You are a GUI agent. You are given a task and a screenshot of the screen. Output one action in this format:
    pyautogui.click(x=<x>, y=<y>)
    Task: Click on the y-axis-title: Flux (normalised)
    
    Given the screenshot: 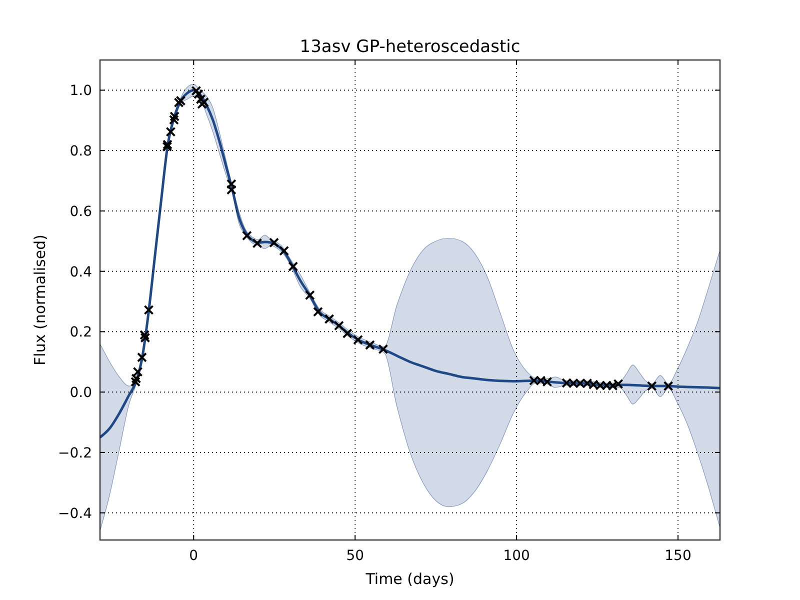 What is the action you would take?
    pyautogui.click(x=40, y=300)
    